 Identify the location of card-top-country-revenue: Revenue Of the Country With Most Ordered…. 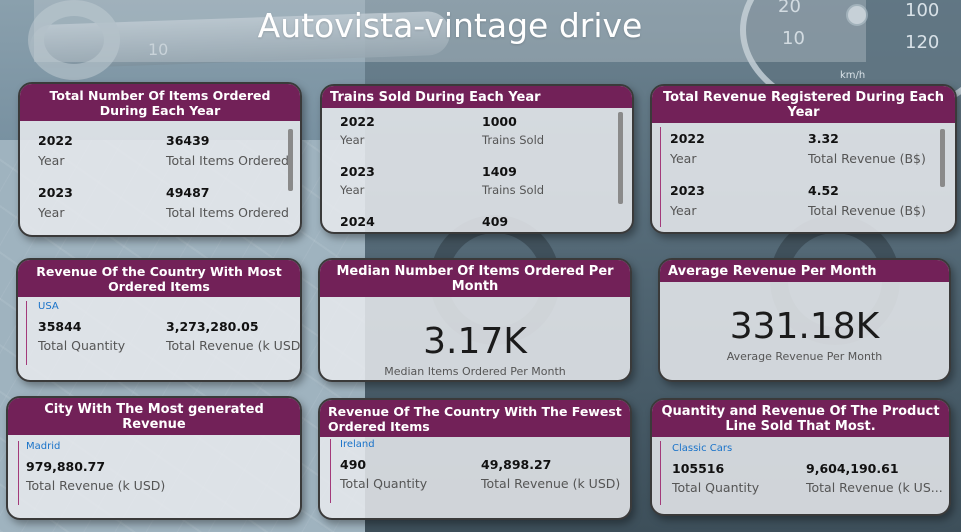
(159, 320).